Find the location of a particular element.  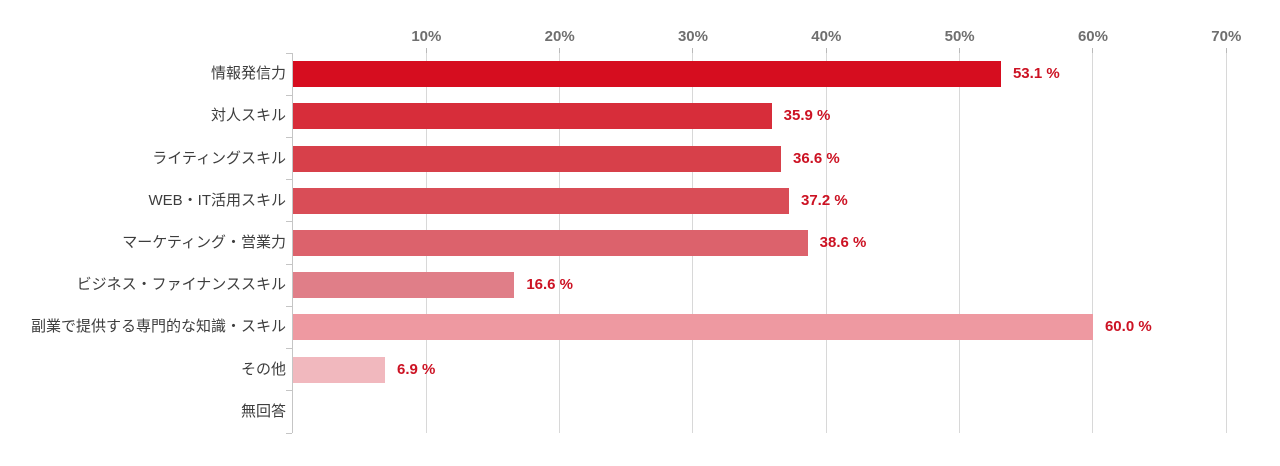

y-axis-line is located at coordinates (292, 243).